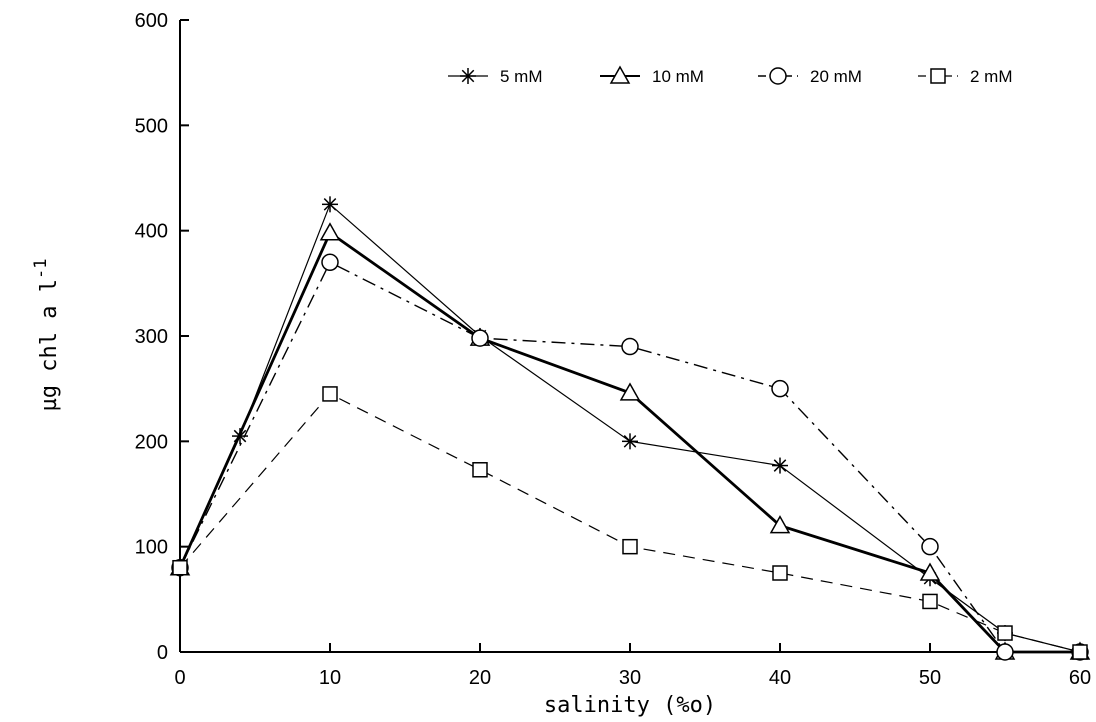  What do you see at coordinates (151, 442) in the screenshot?
I see `y-tick-label: 200` at bounding box center [151, 442].